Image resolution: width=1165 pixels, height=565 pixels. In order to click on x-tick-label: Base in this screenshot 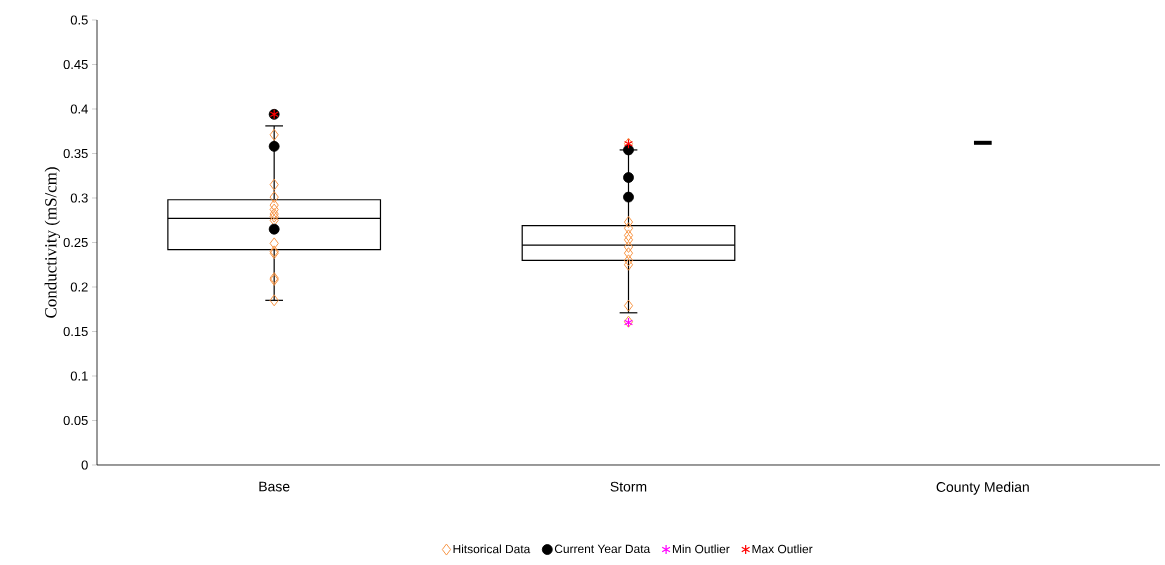, I will do `click(274, 486)`.